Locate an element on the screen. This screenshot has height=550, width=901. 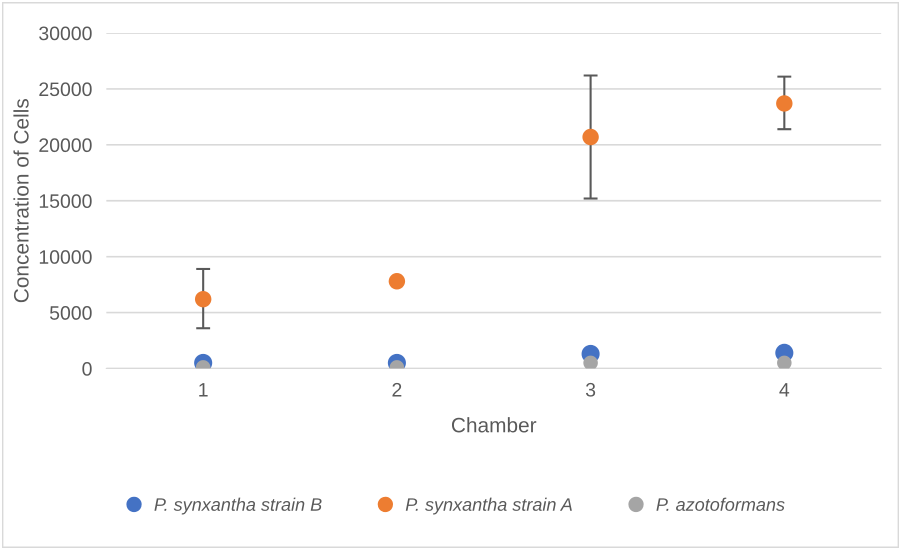
y-tick-label: 5000 is located at coordinates (71, 313).